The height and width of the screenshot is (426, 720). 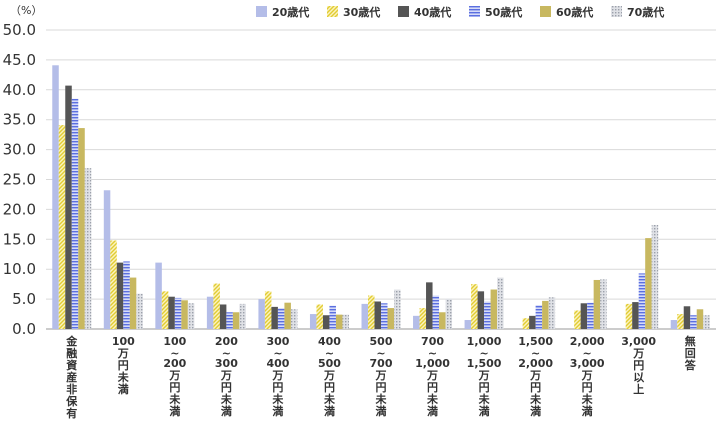 I want to click on legend-label: 60歳代, so click(x=574, y=12).